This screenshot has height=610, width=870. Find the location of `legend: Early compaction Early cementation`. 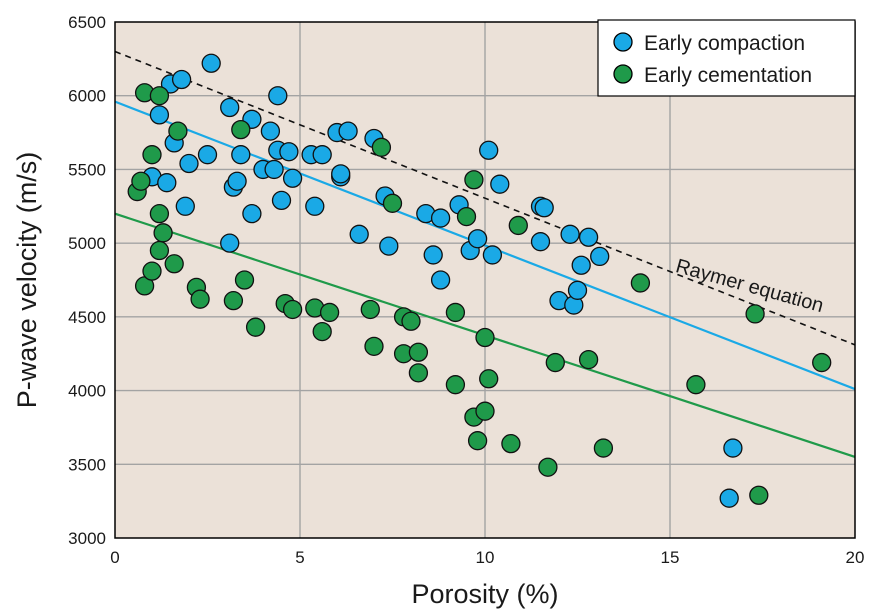

legend: Early compaction Early cementation is located at coordinates (726, 58).